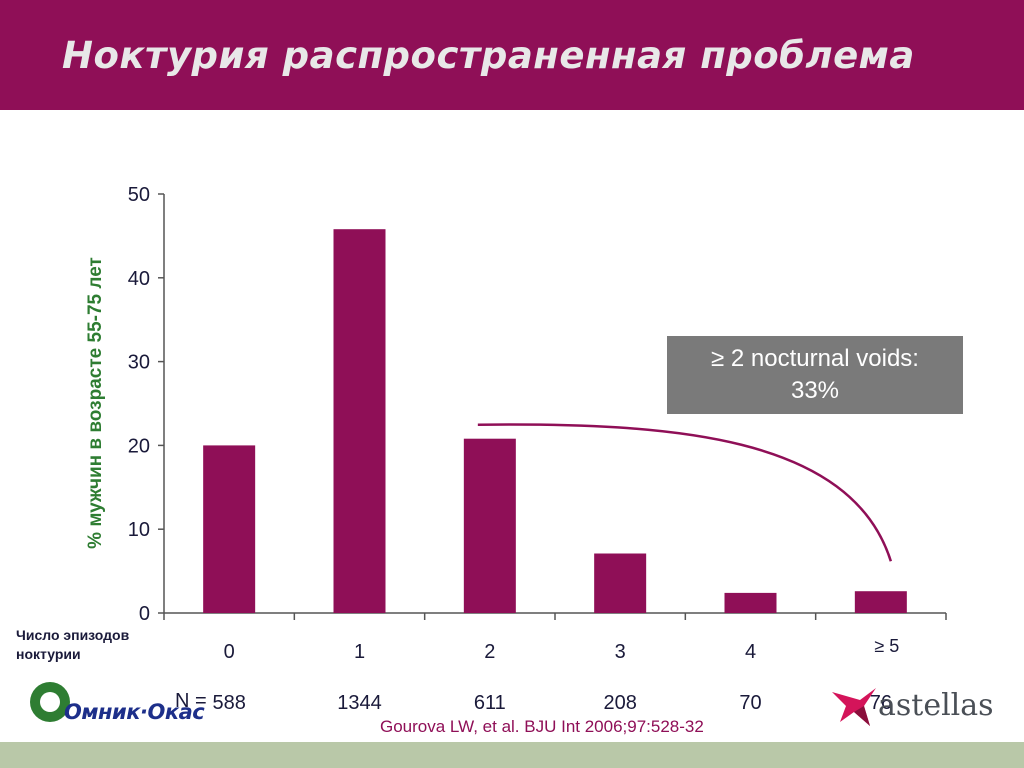 The image size is (1024, 768). I want to click on n-value: 70, so click(750, 703).